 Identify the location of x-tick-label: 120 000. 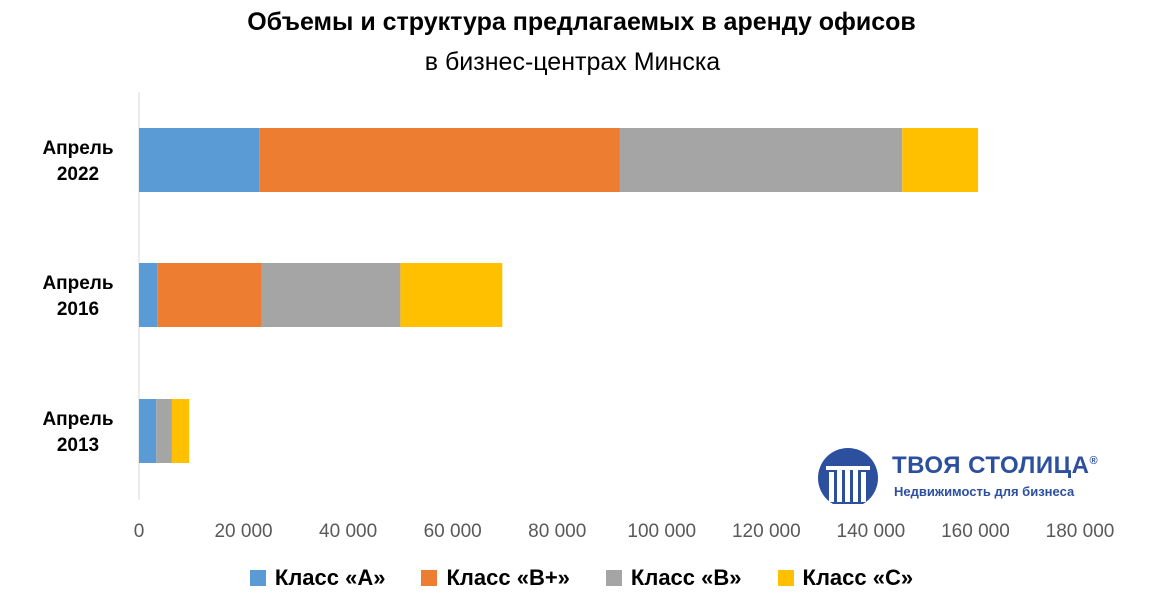
(766, 531).